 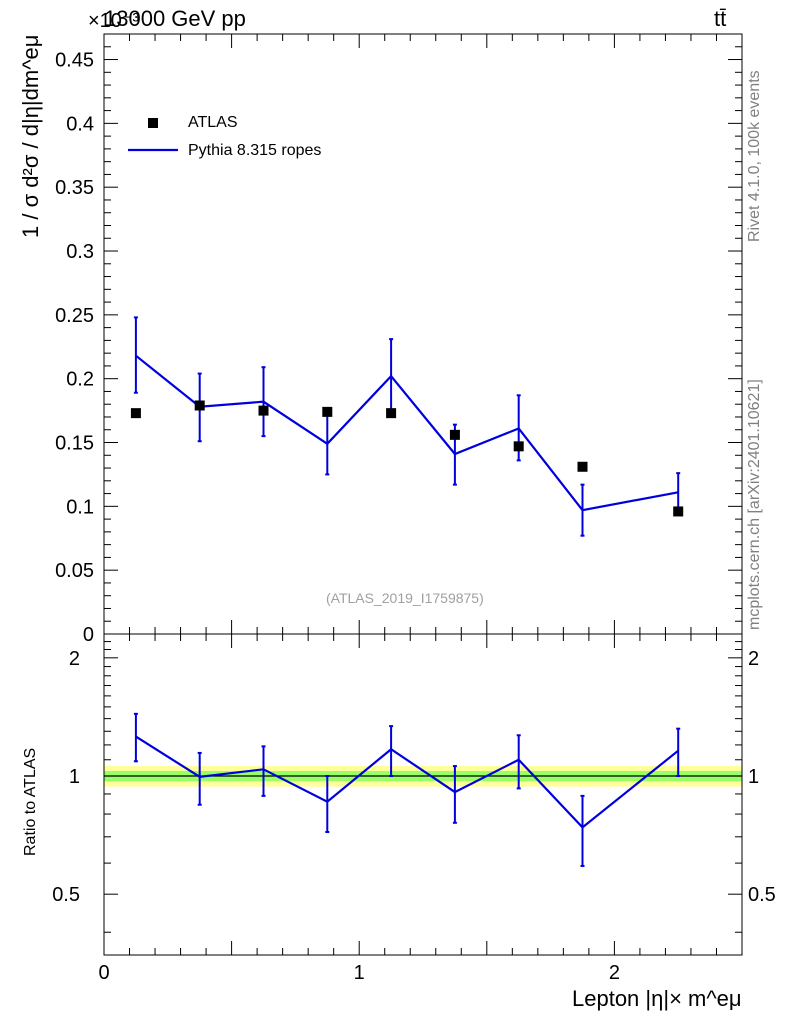 I want to click on x-tick-label: 0, so click(x=103, y=973).